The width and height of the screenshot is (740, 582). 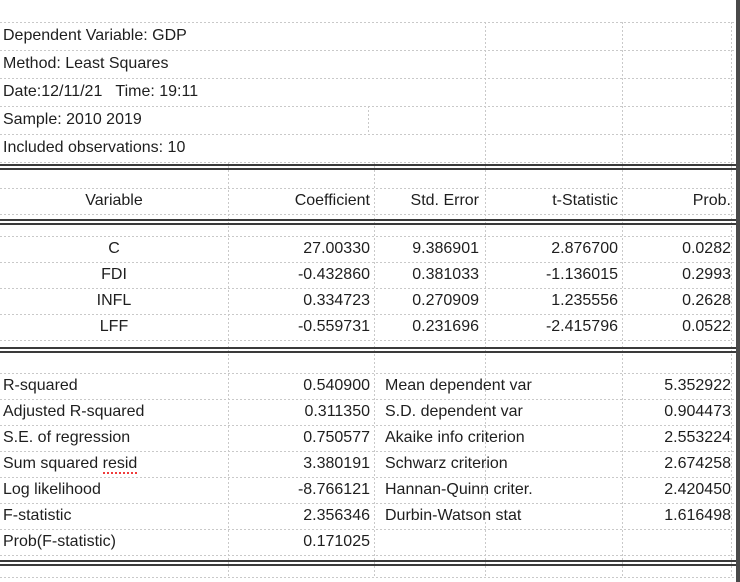 What do you see at coordinates (114, 274) in the screenshot?
I see `cell-variable: FDI` at bounding box center [114, 274].